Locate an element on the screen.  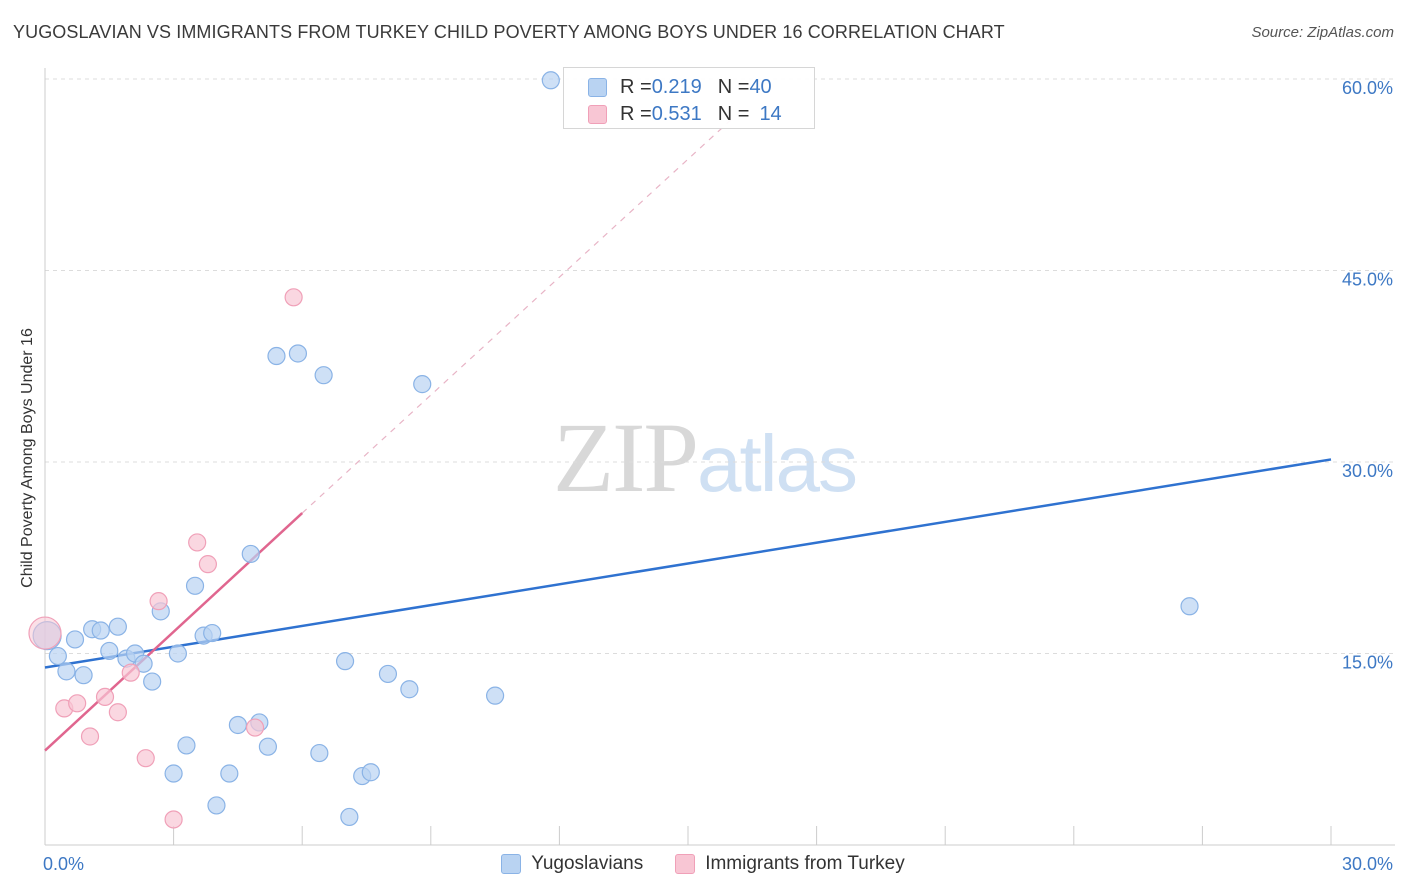
series-legend: Yugoslavians Immigrants from Turkey is located at coordinates (703, 864).